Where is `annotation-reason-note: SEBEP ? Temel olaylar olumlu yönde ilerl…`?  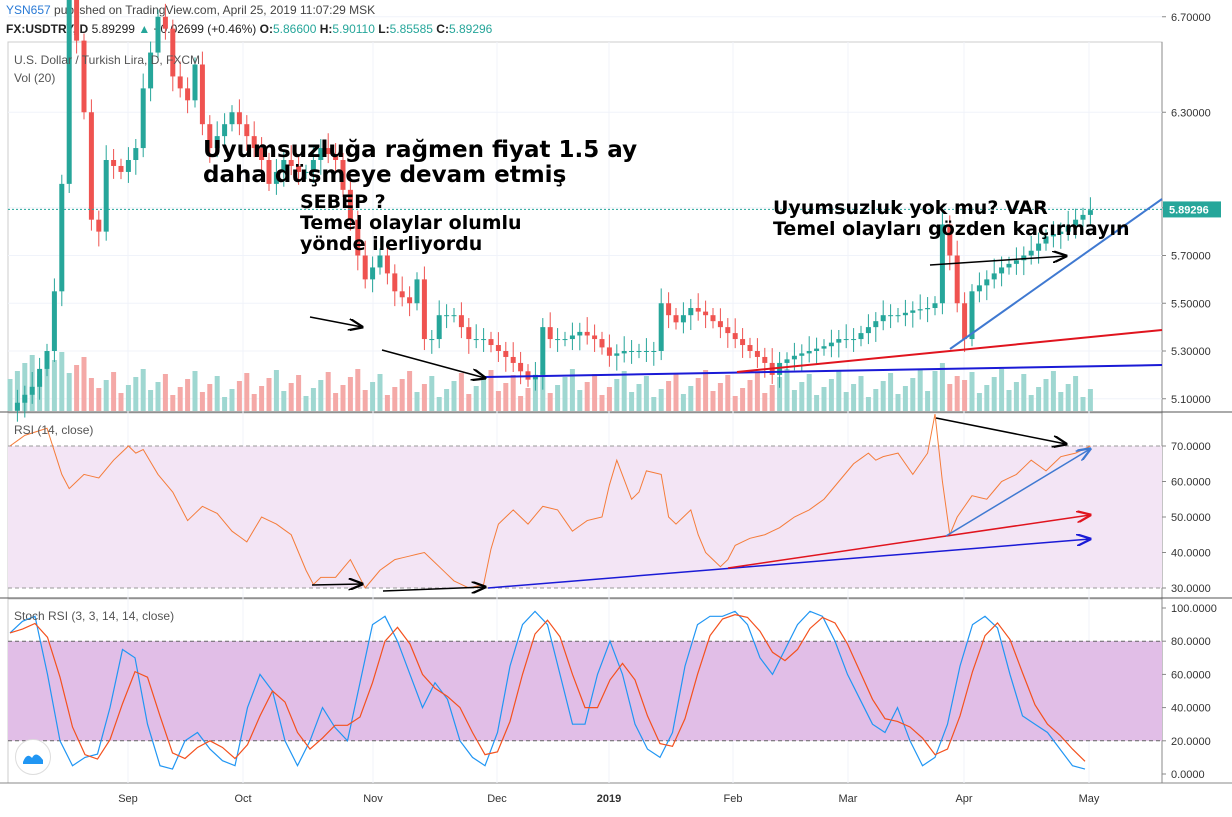
annotation-reason-note: SEBEP ? Temel olaylar olumlu yönde ilerl… is located at coordinates (411, 223).